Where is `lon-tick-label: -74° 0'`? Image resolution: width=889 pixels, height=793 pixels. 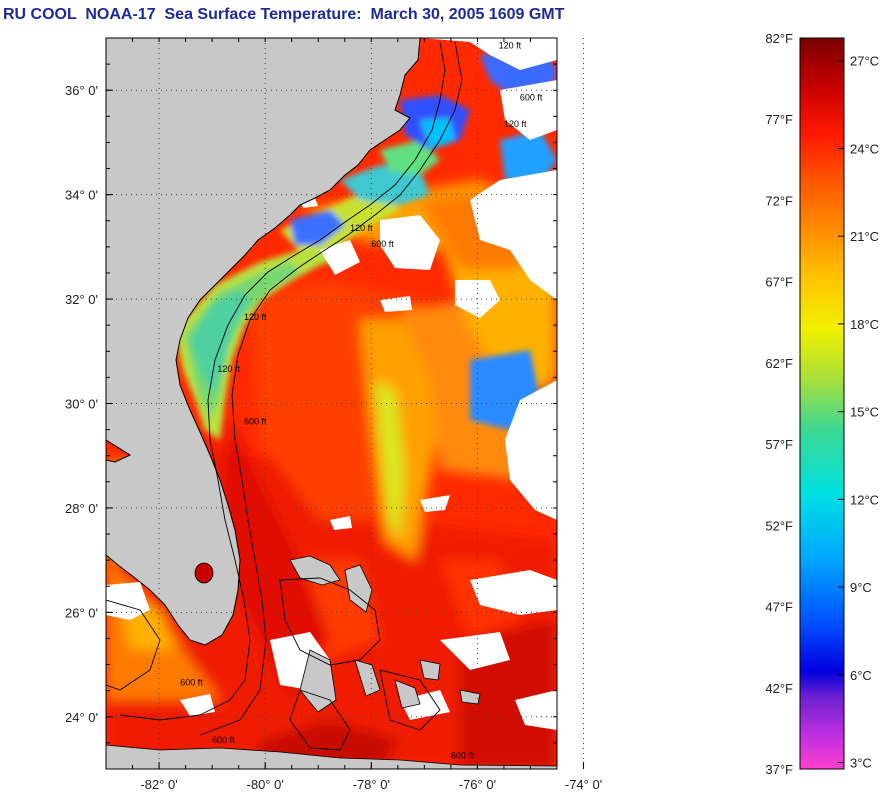
lon-tick-label: -74° 0' is located at coordinates (583, 784).